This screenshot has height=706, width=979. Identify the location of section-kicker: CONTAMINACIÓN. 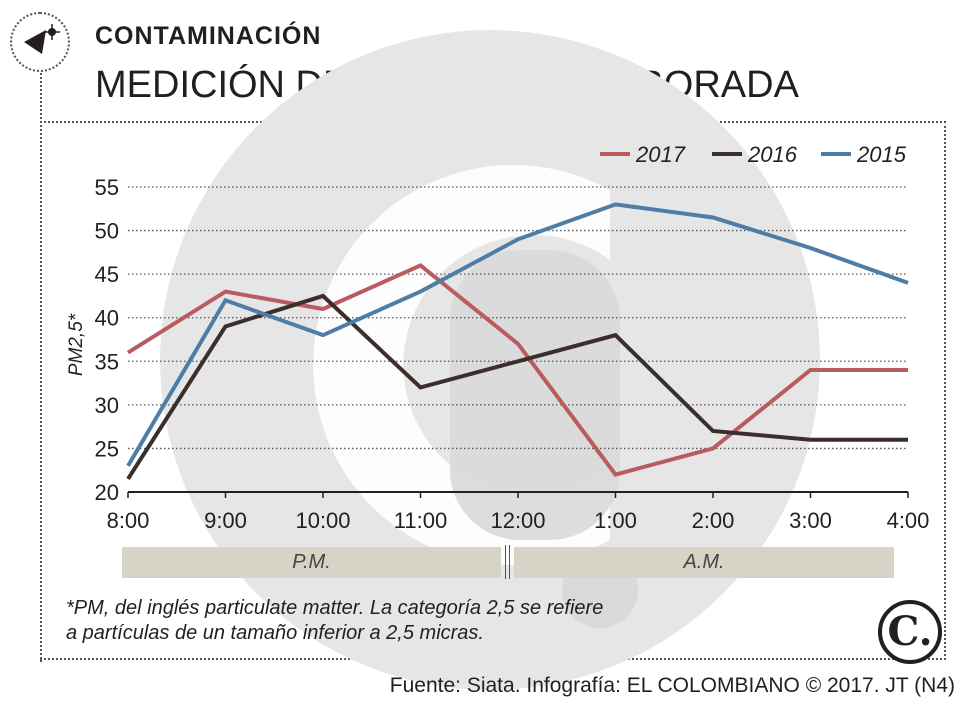
(208, 36).